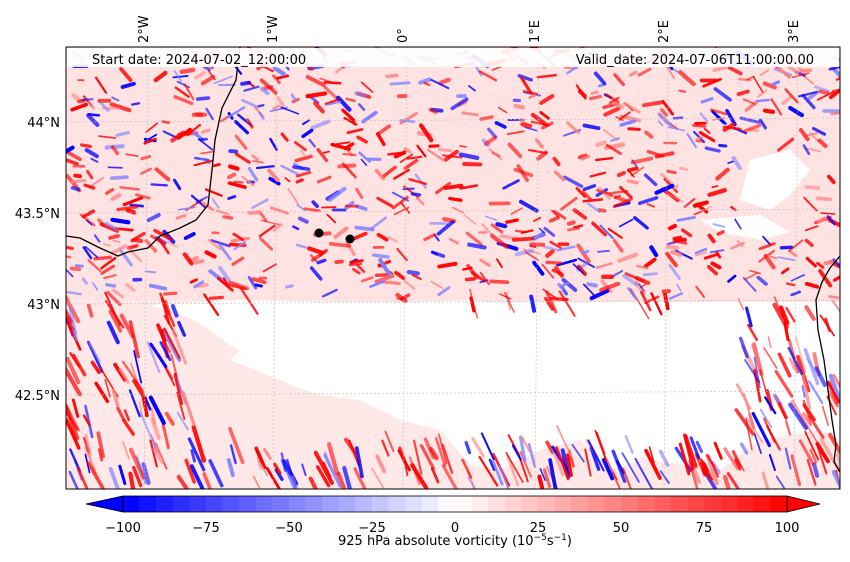 The width and height of the screenshot is (850, 562). Describe the element at coordinates (104, 504) in the screenshot. I see `colorbar-extend-min` at that location.